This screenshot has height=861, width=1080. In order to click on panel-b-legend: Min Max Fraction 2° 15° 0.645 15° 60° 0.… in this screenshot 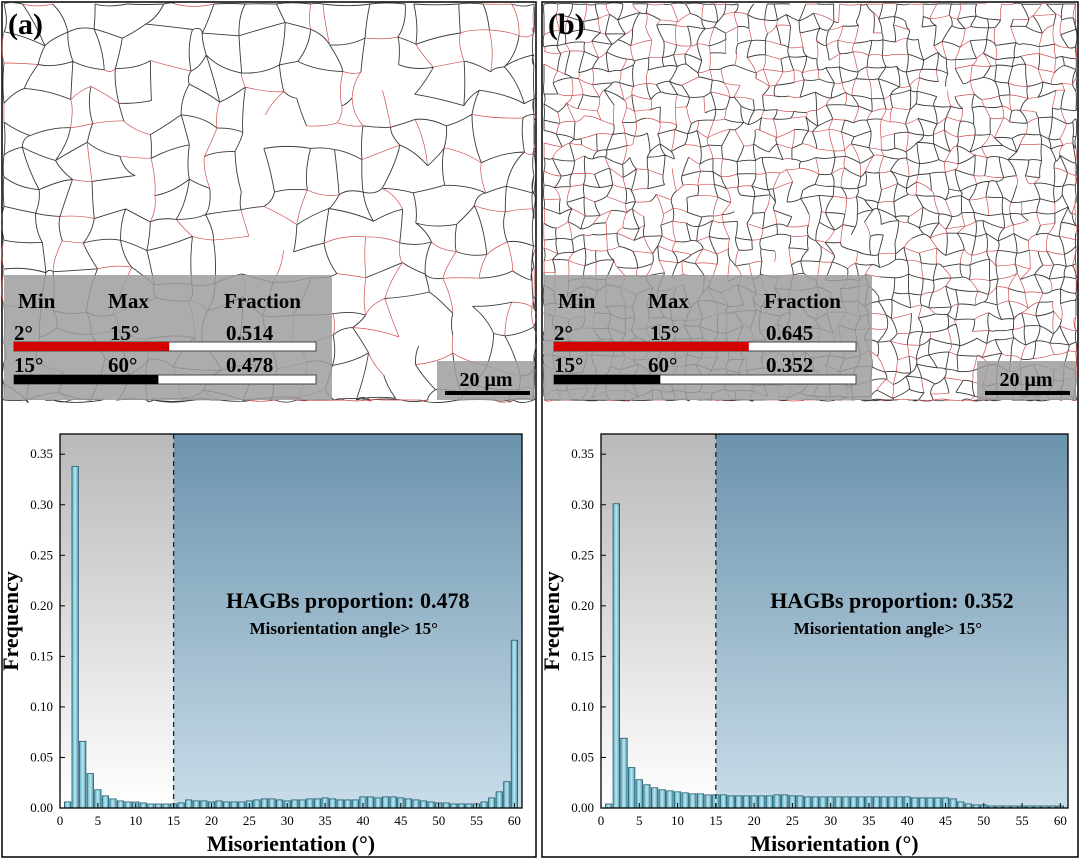, I will do `click(708, 337)`.